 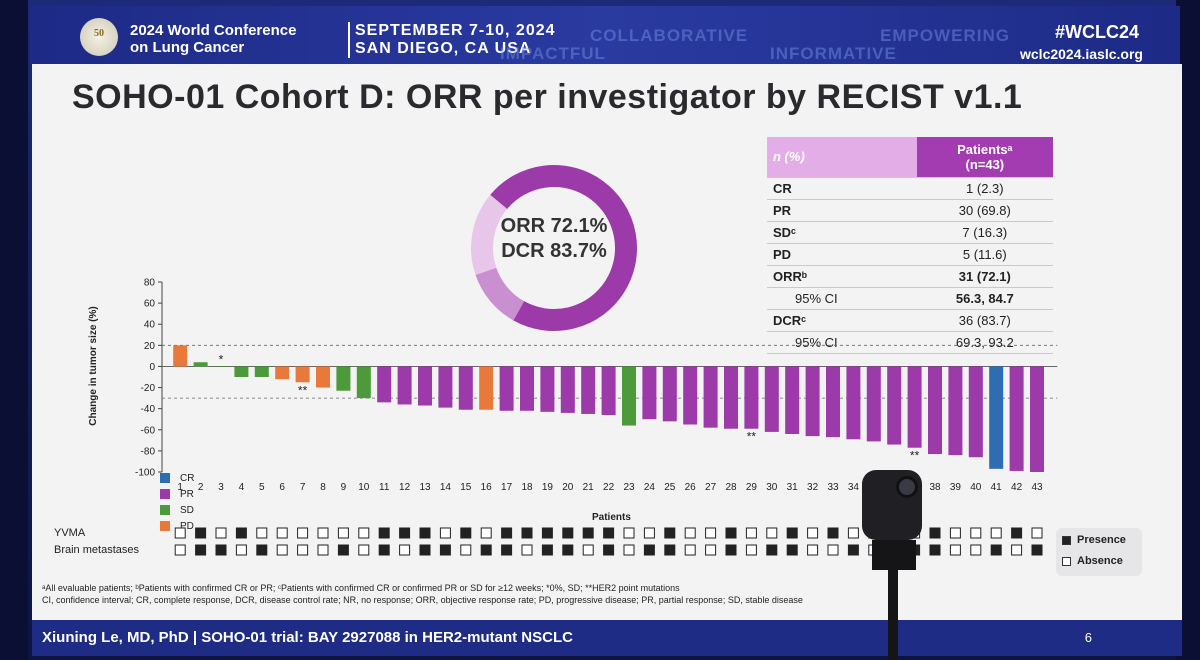 What do you see at coordinates (910, 298) in the screenshot?
I see `table-row: 95% CI 56.3, 84.7` at bounding box center [910, 298].